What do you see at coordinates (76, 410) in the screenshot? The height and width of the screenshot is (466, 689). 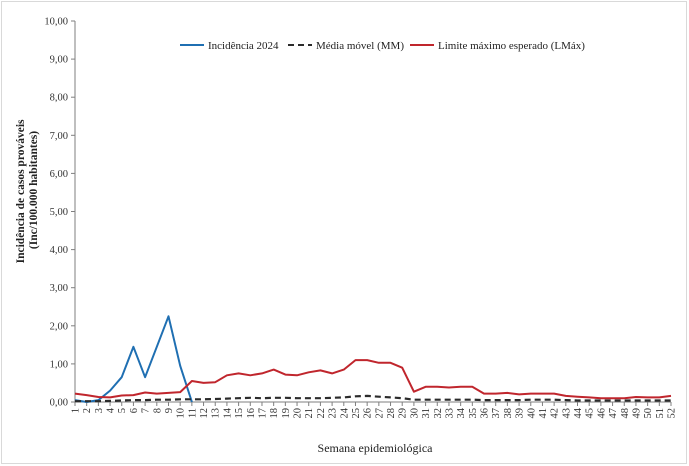 I see `x-tick-label: 1` at bounding box center [76, 410].